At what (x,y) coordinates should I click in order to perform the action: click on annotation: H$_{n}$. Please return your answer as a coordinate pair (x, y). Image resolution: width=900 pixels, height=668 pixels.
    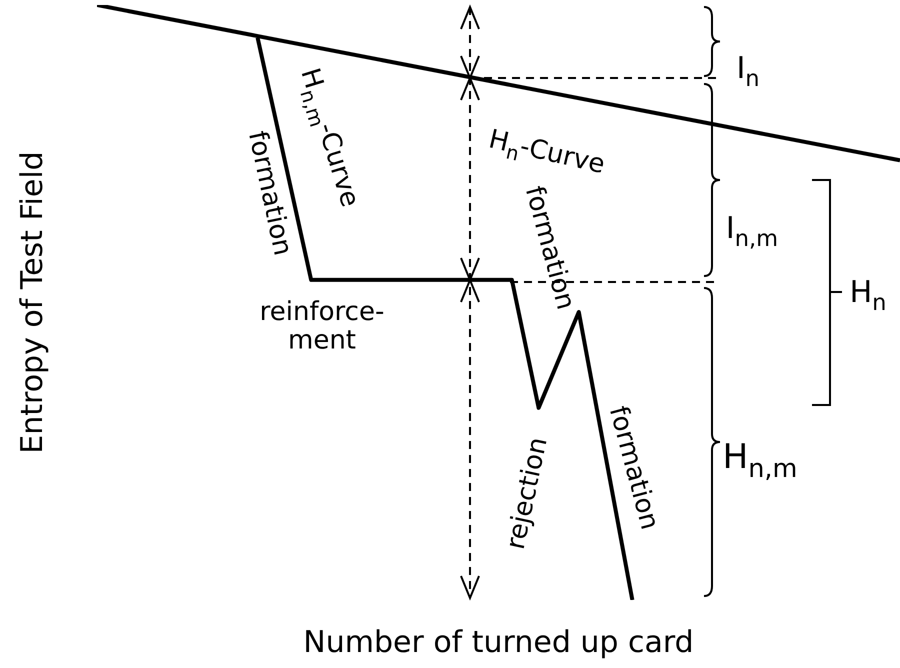
    Looking at the image, I should click on (868, 295).